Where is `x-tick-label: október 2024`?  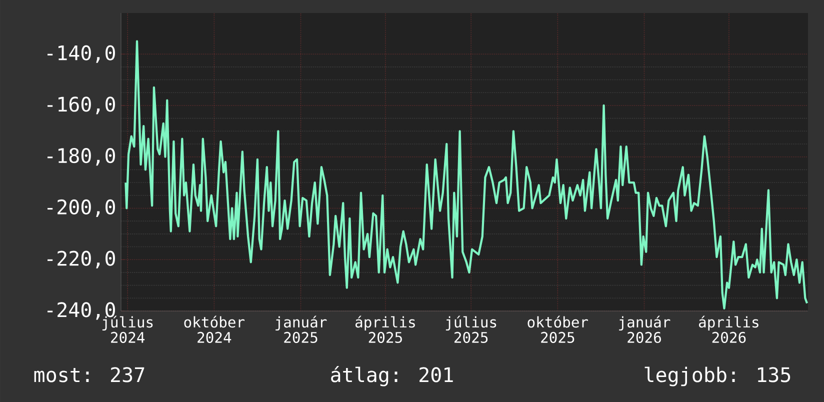 x-tick-label: október 2024 is located at coordinates (214, 329).